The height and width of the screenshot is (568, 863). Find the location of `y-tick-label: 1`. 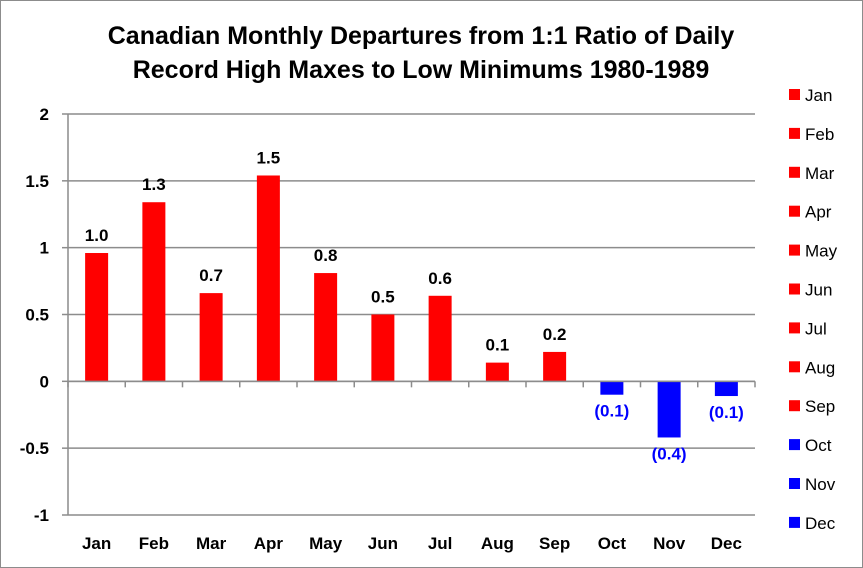

y-tick-label: 1 is located at coordinates (44, 248).